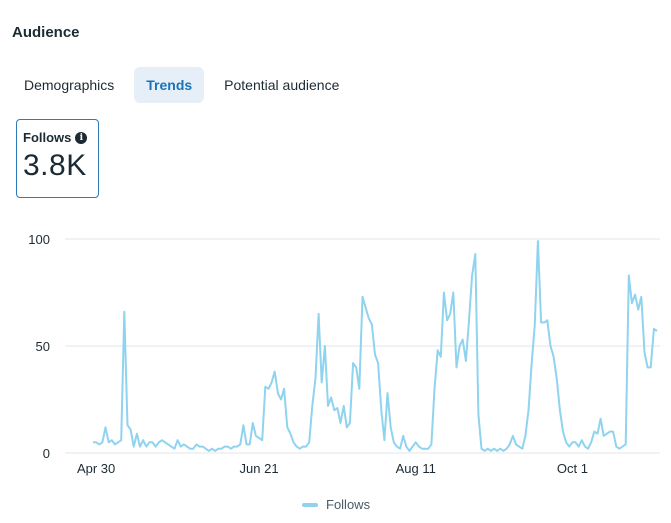  Describe the element at coordinates (81, 137) in the screenshot. I see `info-icon: i` at that location.